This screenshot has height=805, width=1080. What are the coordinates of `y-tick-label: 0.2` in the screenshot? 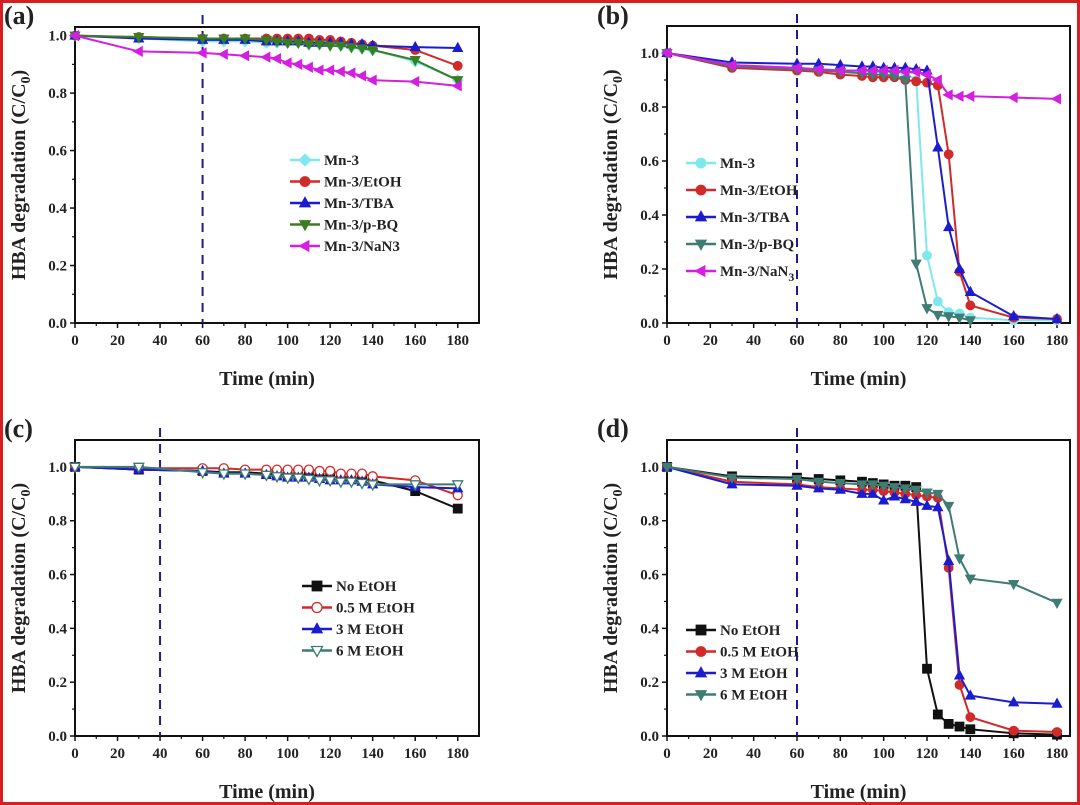 It's located at (649, 270).